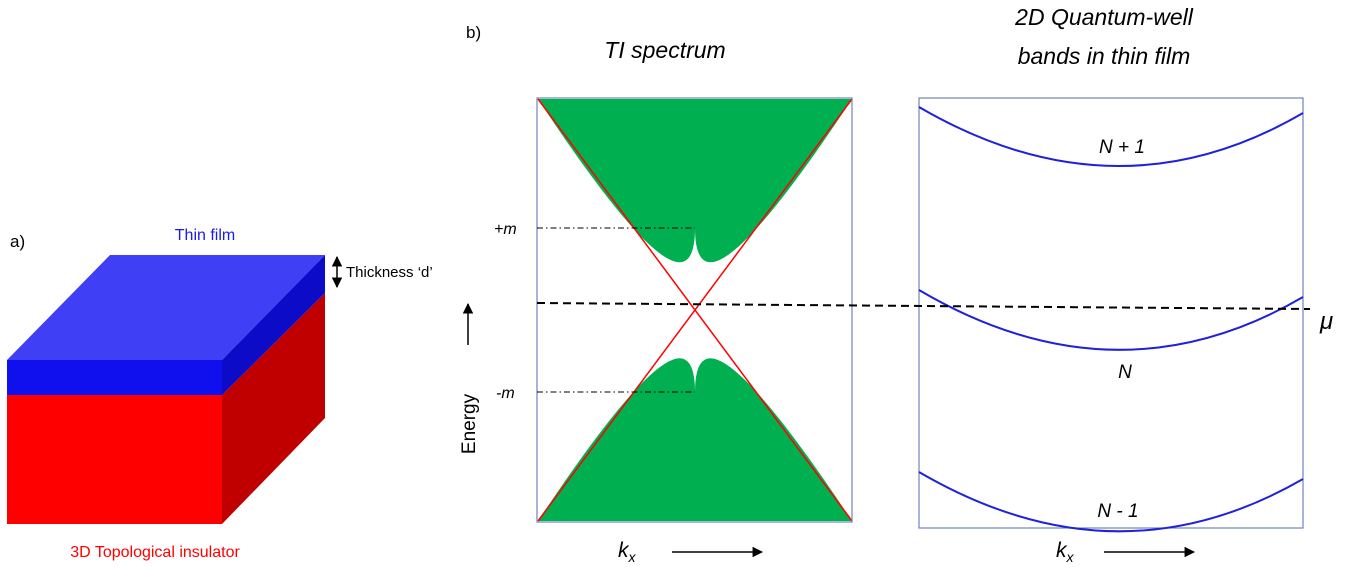 This screenshot has height=567, width=1360. Describe the element at coordinates (155, 552) in the screenshot. I see `ti-label: 3D Topological insulator` at that location.